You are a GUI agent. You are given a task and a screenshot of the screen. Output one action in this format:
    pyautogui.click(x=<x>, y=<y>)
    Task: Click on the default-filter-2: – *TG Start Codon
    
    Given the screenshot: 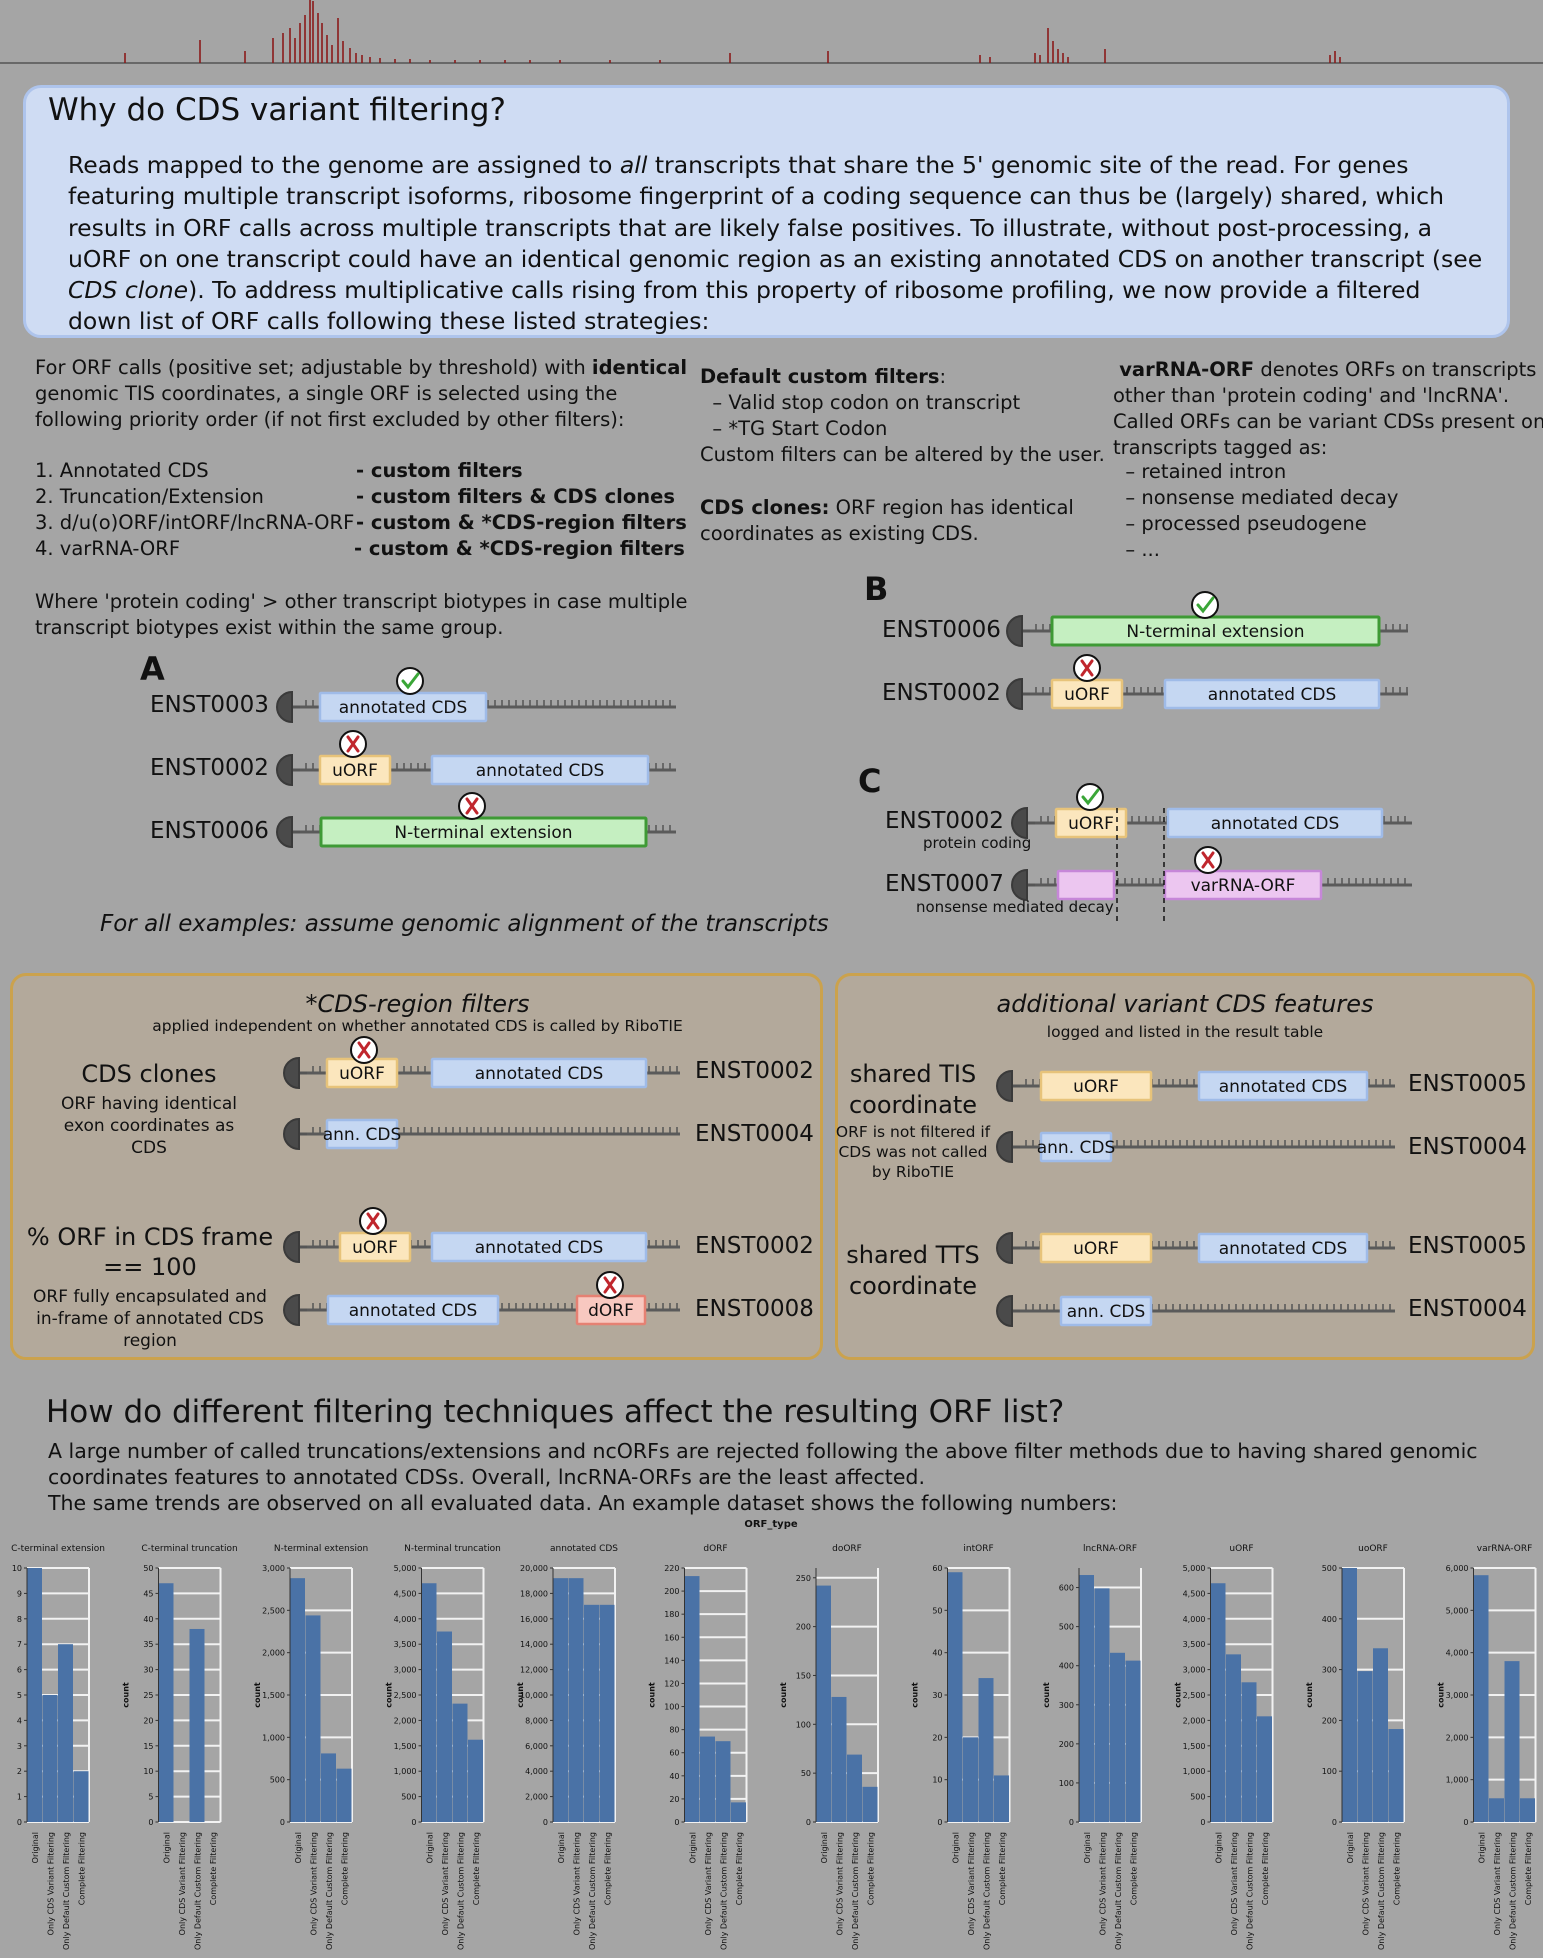 What is the action you would take?
    pyautogui.click(x=794, y=428)
    